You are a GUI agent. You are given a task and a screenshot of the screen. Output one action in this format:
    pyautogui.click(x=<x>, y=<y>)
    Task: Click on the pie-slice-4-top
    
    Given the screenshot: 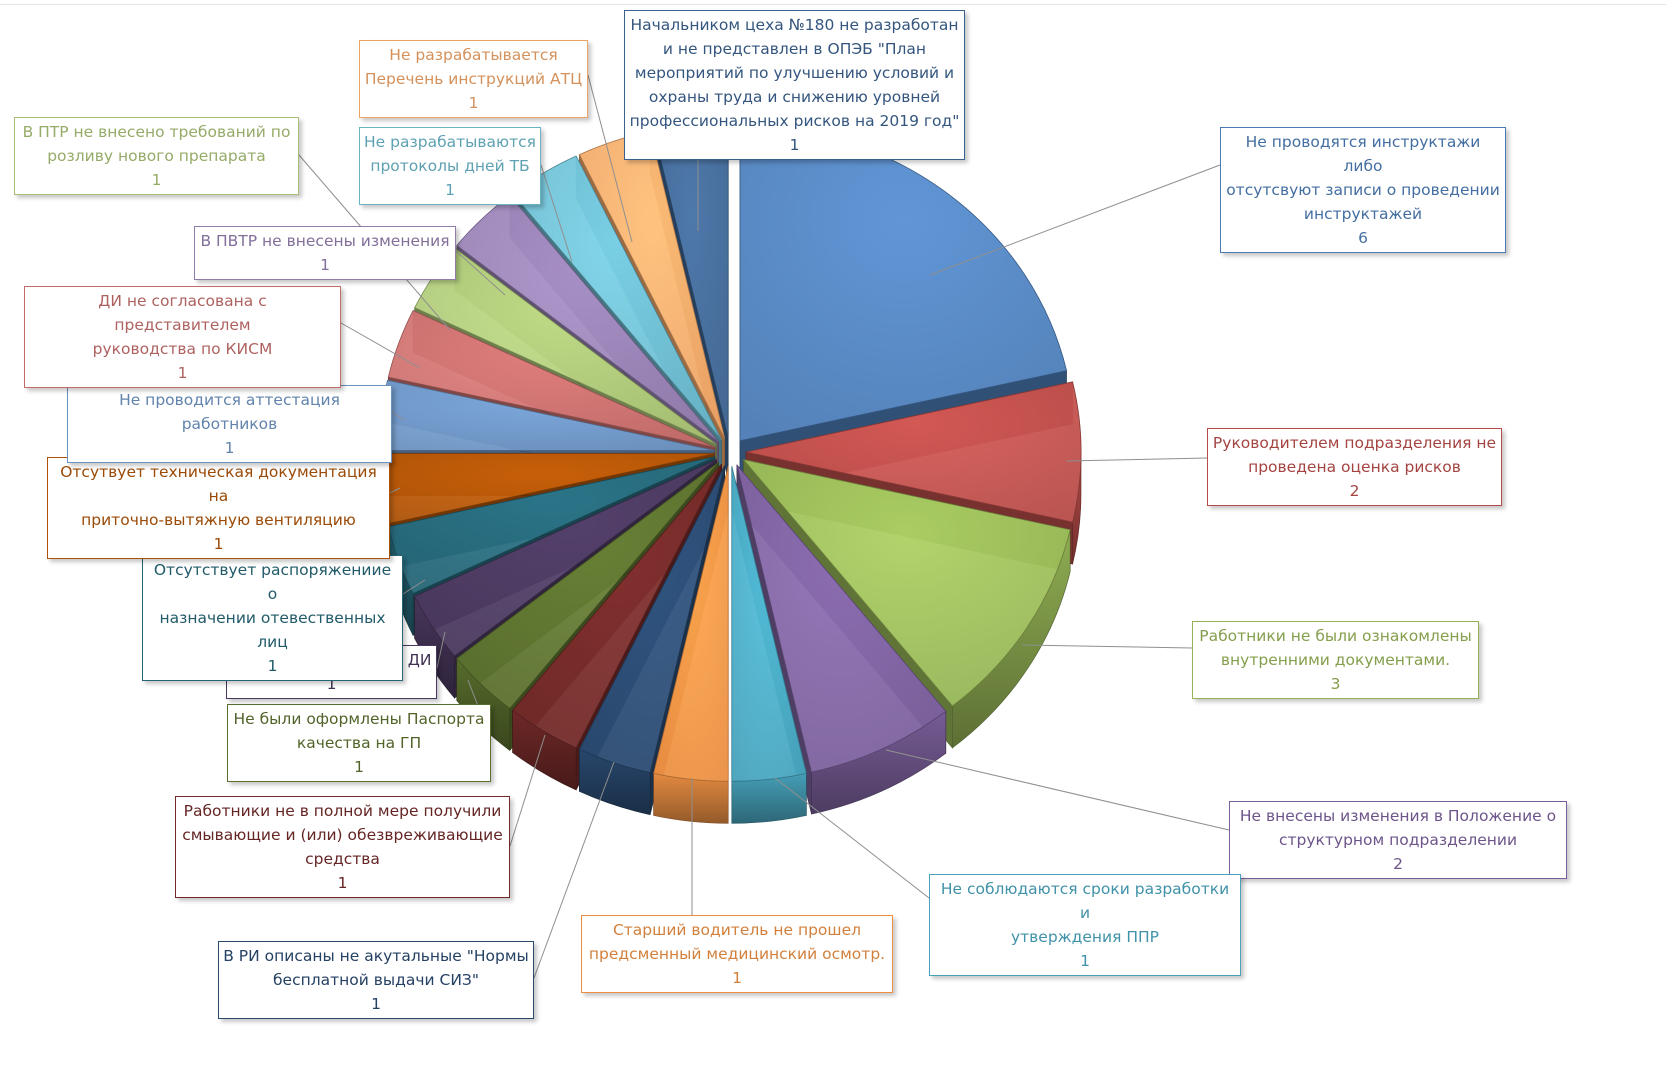 What is the action you would take?
    pyautogui.click(x=841, y=618)
    